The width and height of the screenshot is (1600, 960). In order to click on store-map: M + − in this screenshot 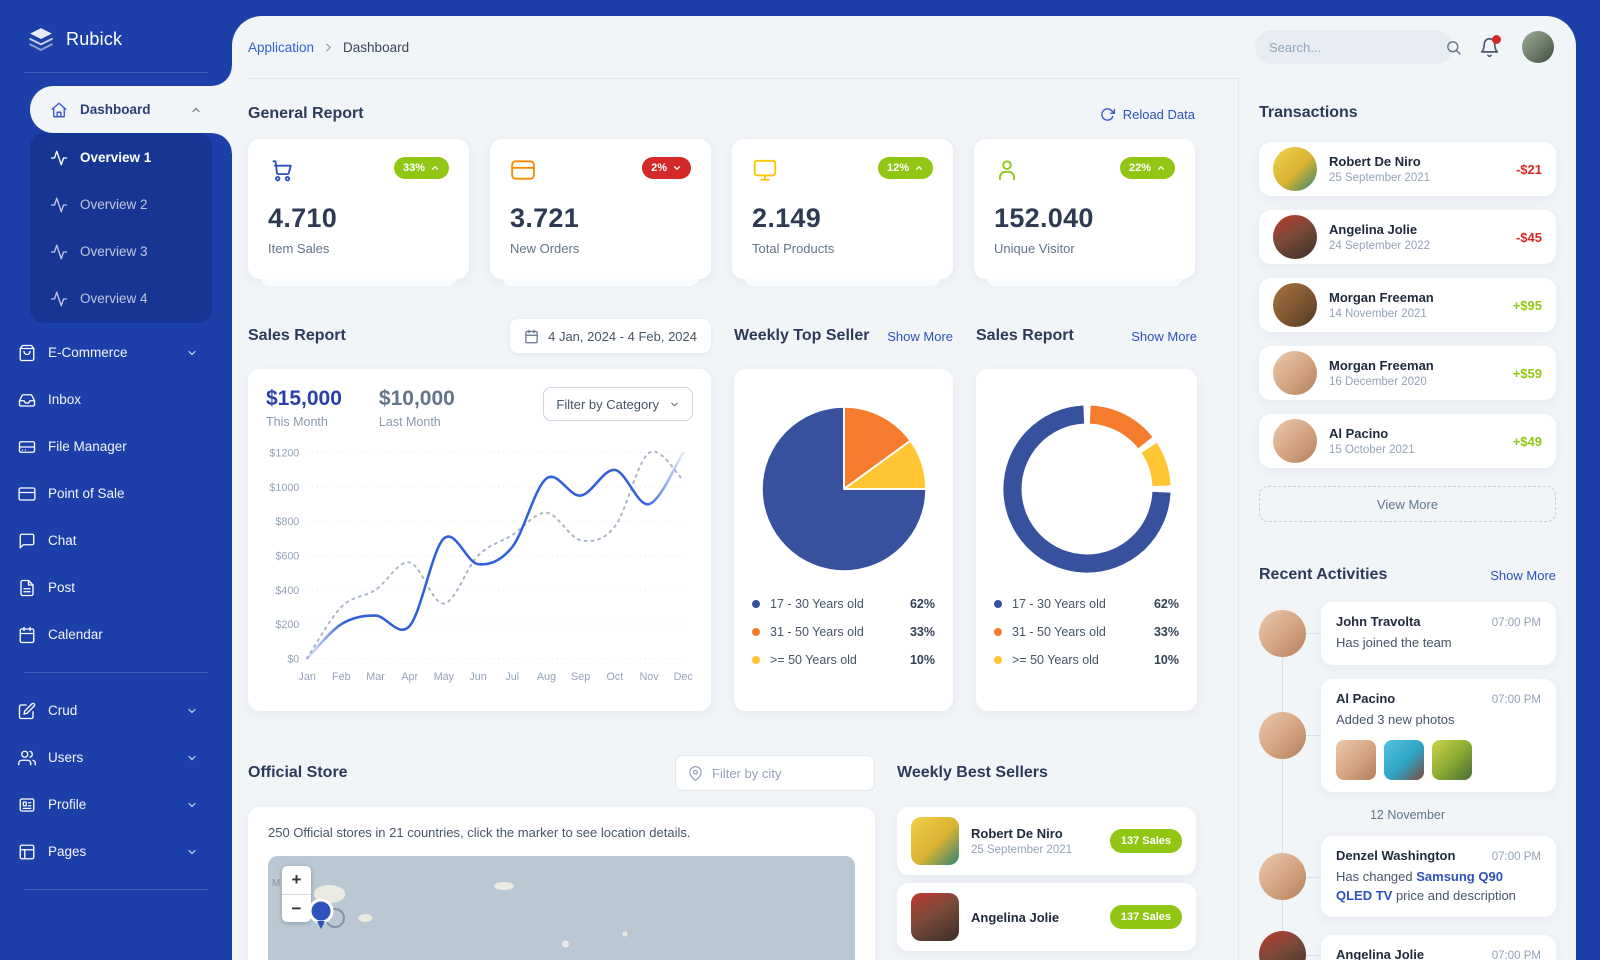, I will do `click(561, 908)`.